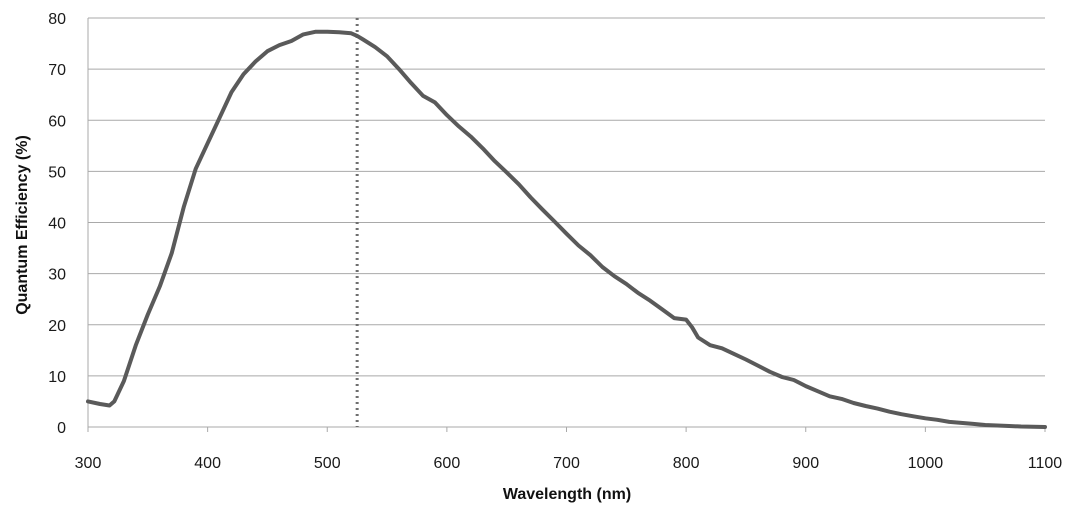 Image resolution: width=1078 pixels, height=511 pixels. I want to click on y-tick-label: 10, so click(57, 377).